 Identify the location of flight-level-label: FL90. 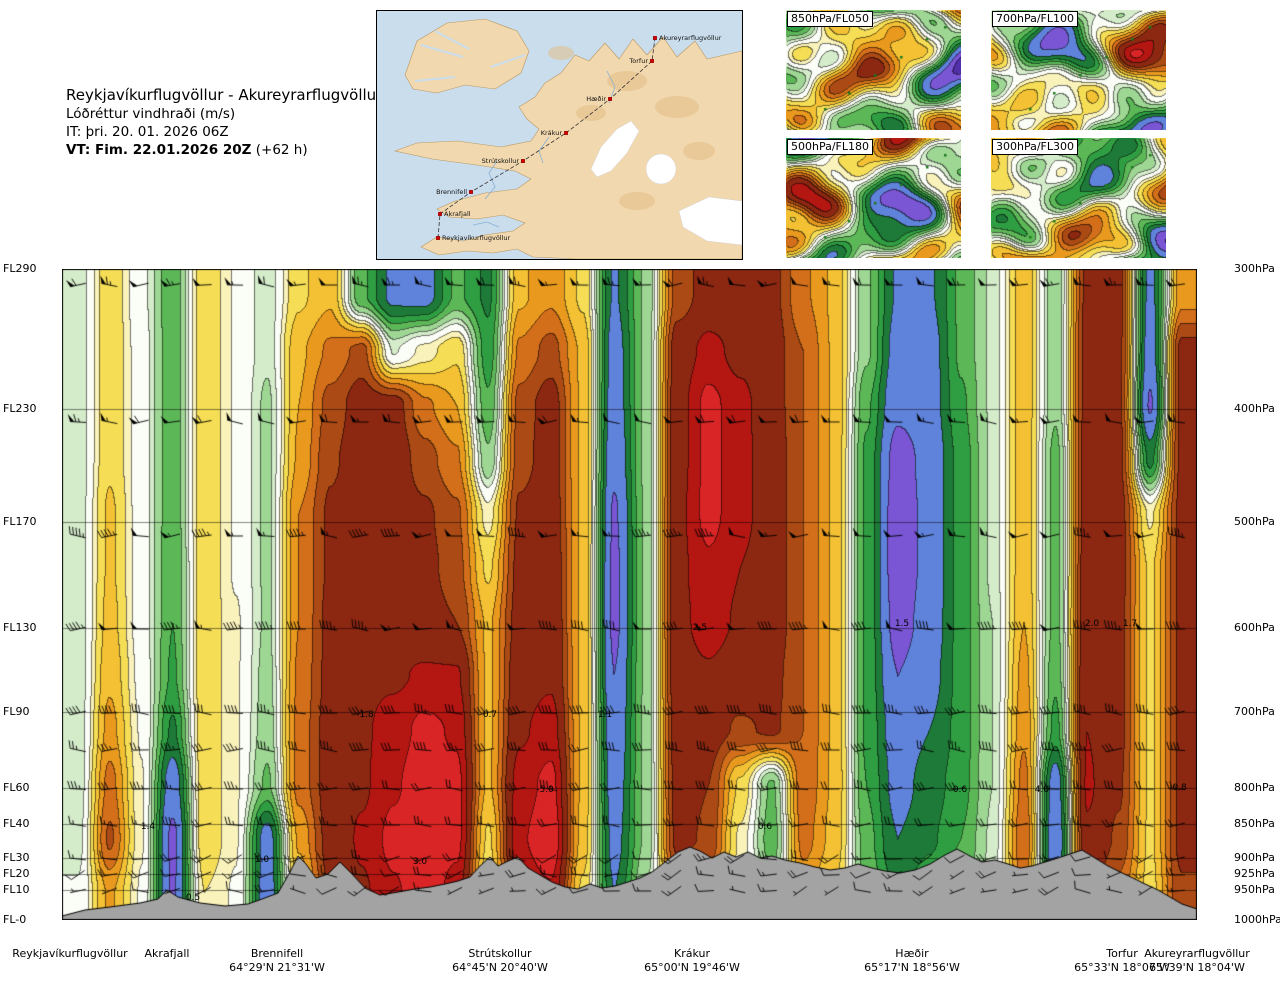
(16, 711).